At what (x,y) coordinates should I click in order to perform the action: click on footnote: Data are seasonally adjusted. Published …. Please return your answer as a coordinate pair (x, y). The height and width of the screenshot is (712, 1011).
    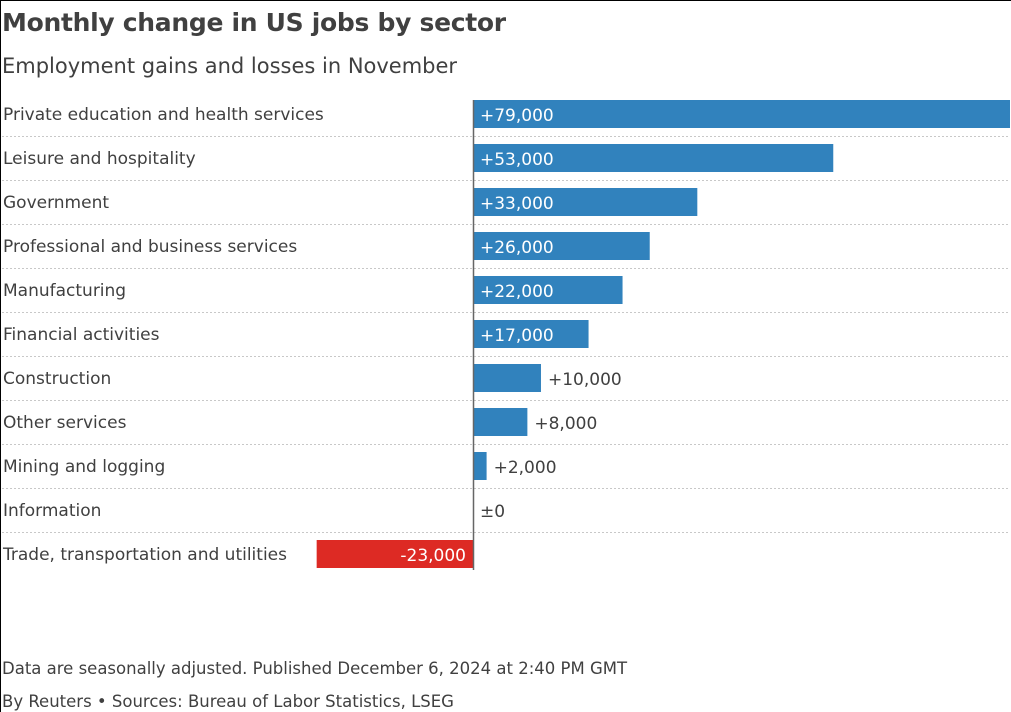
    Looking at the image, I should click on (315, 668).